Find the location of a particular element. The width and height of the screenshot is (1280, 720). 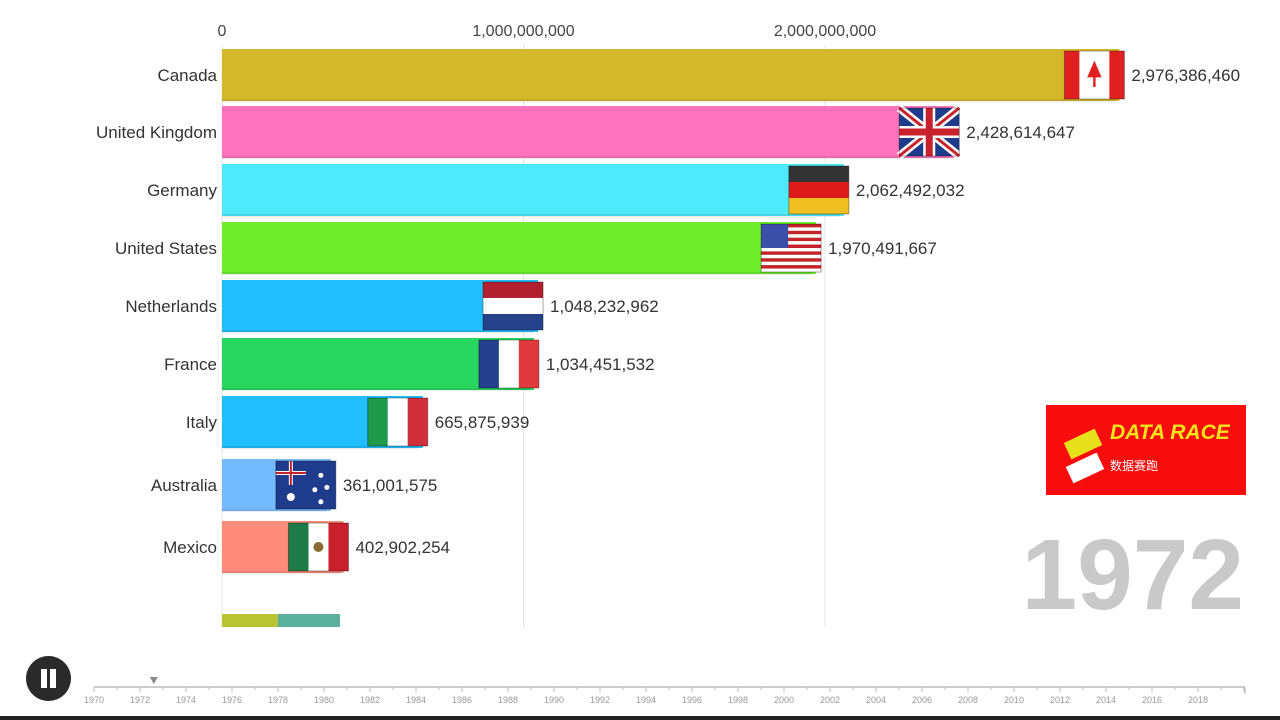

bar-row-united-kingdom: United Kingdom 2,428,614,647 is located at coordinates (585, 132).